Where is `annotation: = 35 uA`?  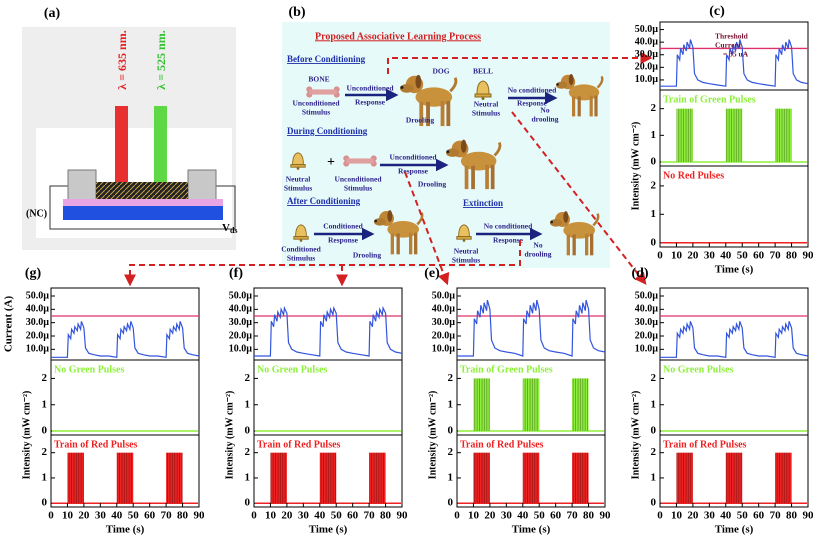
annotation: = 35 uA is located at coordinates (736, 54).